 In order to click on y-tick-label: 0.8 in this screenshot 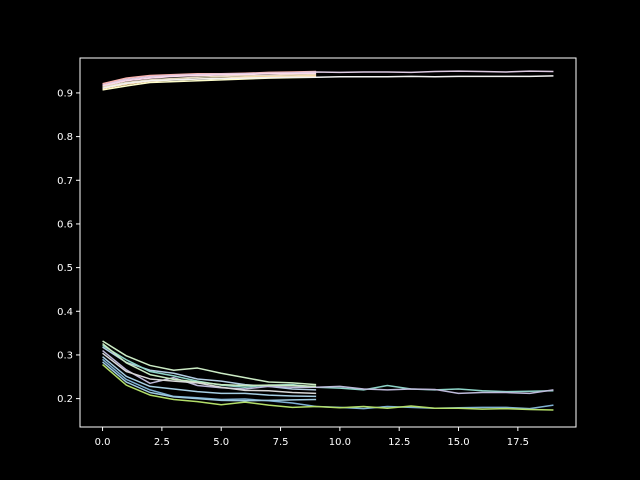, I will do `click(65, 137)`.